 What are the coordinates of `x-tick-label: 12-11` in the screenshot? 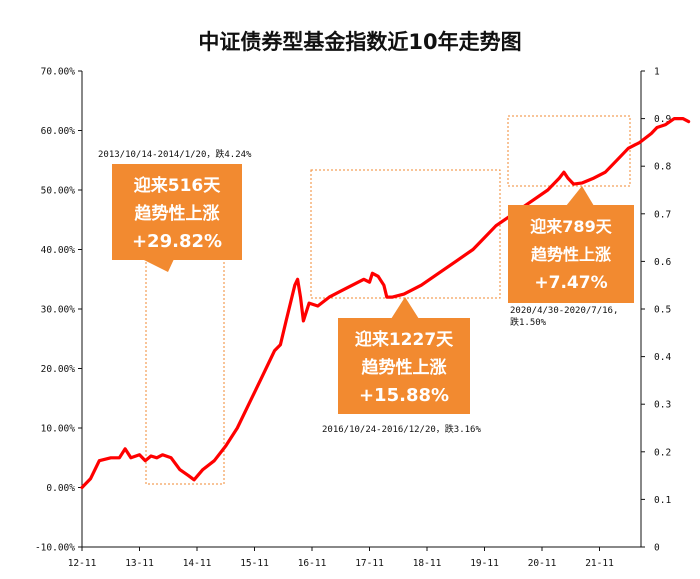 It's located at (82, 563).